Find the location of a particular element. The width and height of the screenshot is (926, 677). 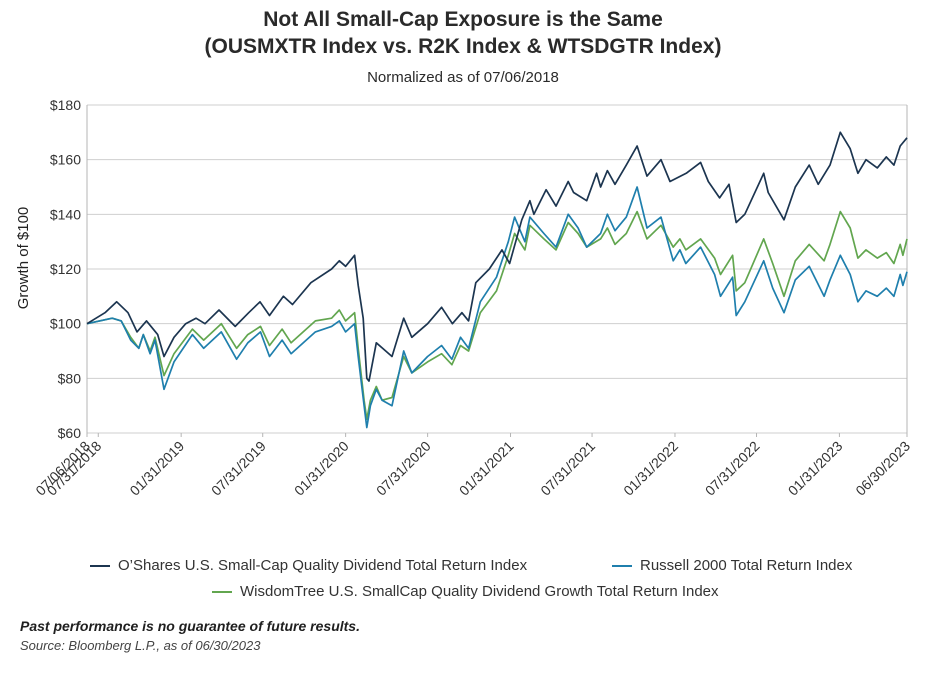

x-tick-label: 07/31/2021 is located at coordinates (567, 468).